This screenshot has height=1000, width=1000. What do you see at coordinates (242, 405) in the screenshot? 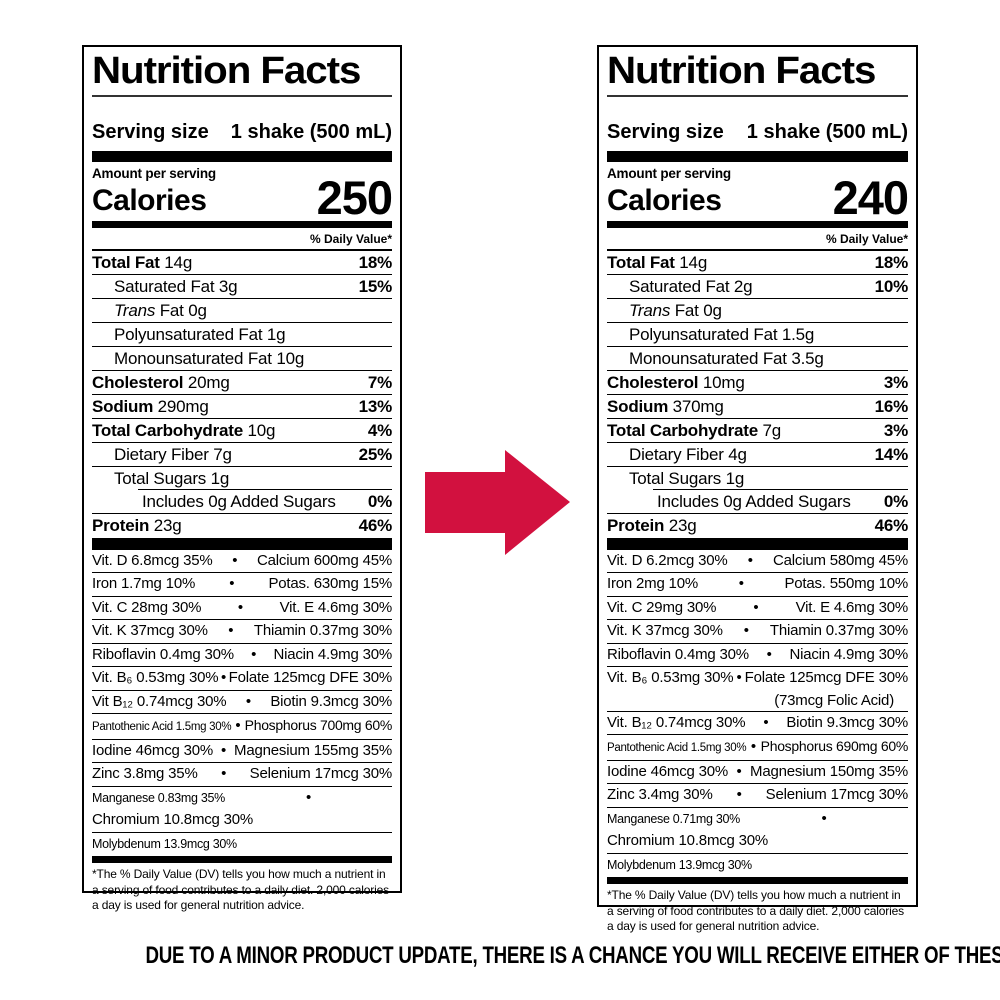
I see `nutrient-row: Sodium 290mg 13%` at bounding box center [242, 405].